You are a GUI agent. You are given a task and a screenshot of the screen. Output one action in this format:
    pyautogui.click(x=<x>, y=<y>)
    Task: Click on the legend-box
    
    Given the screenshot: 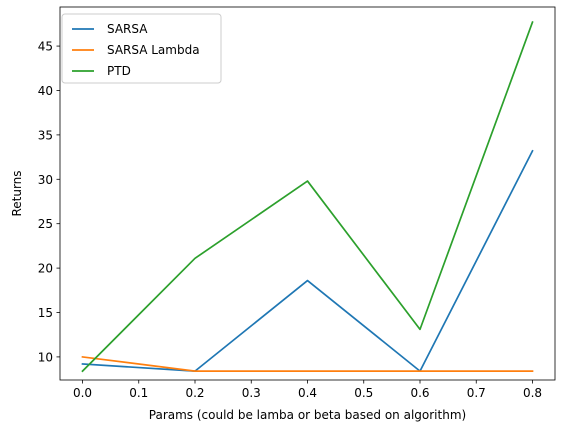 What is the action you would take?
    pyautogui.click(x=141, y=48)
    